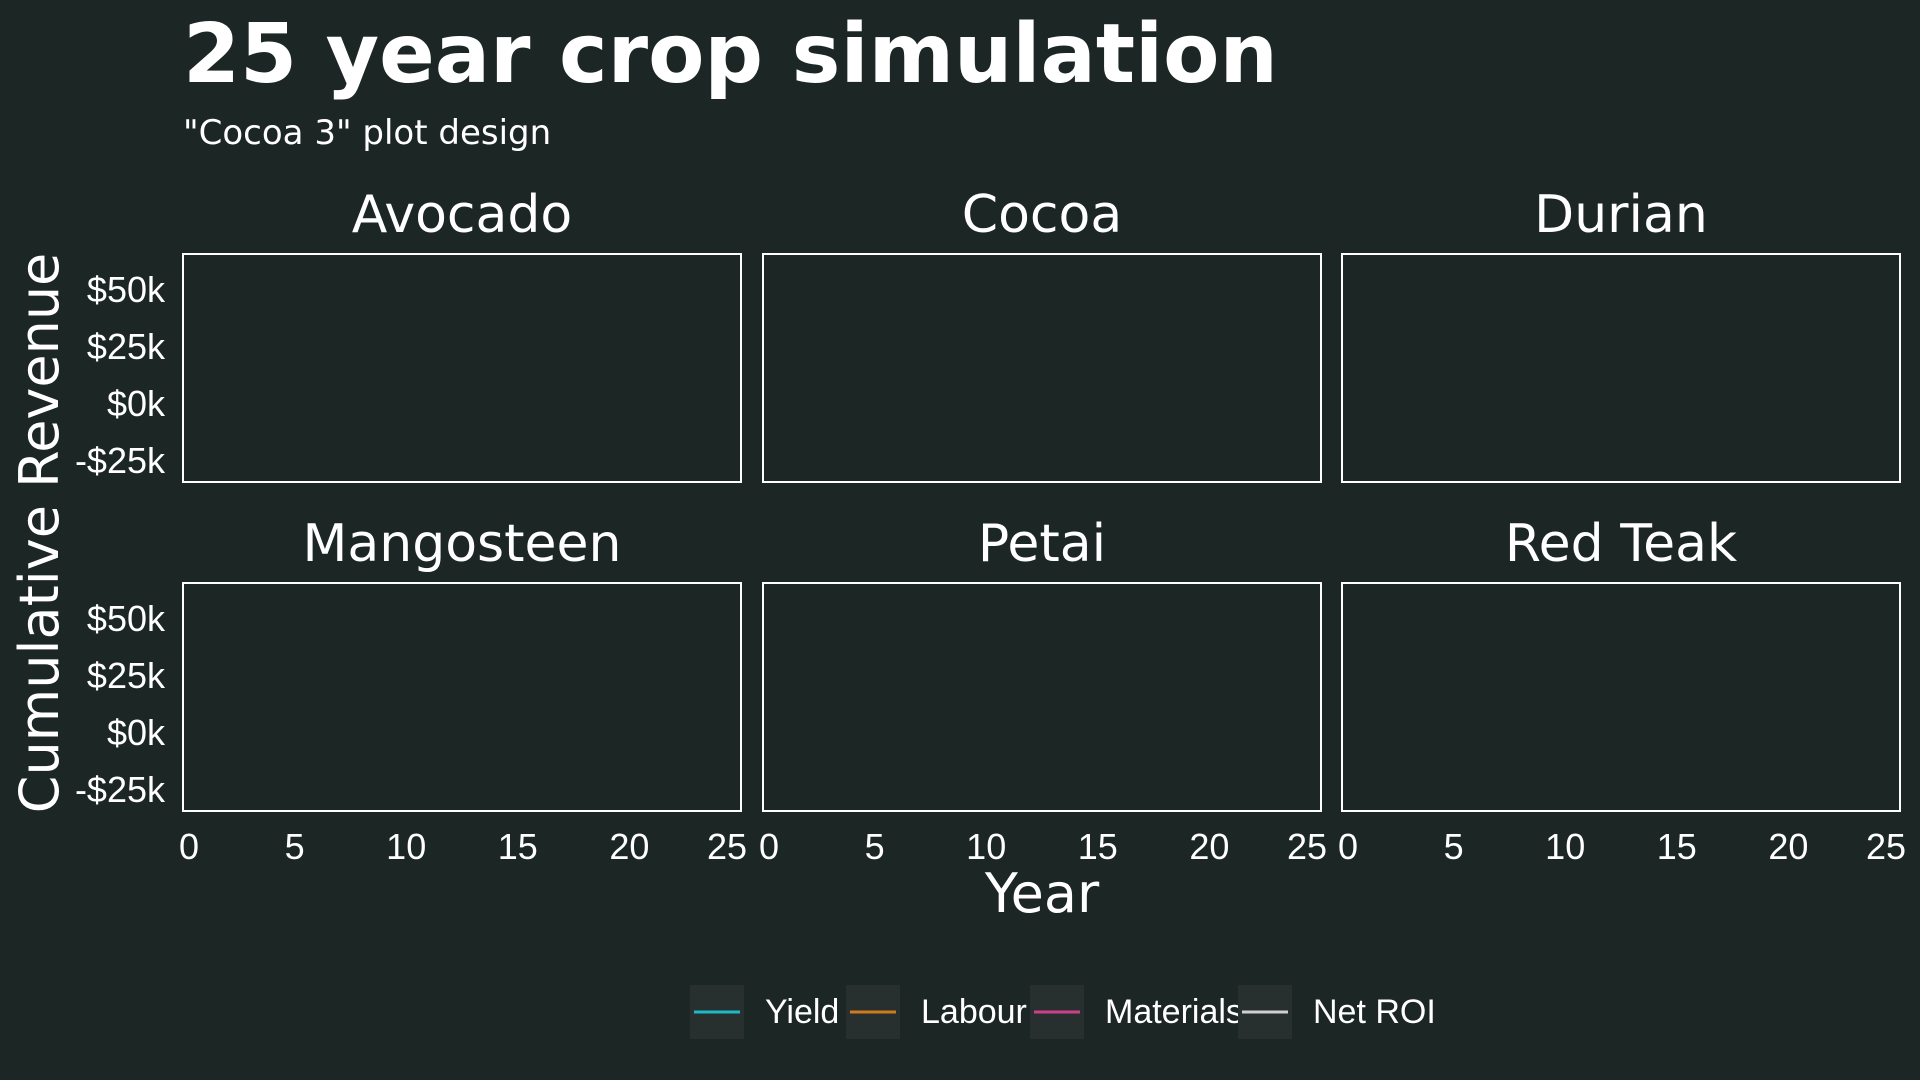 The height and width of the screenshot is (1080, 1920). Describe the element at coordinates (367, 133) in the screenshot. I see `chart-subtitle: "Cocoa 3" plot design` at that location.